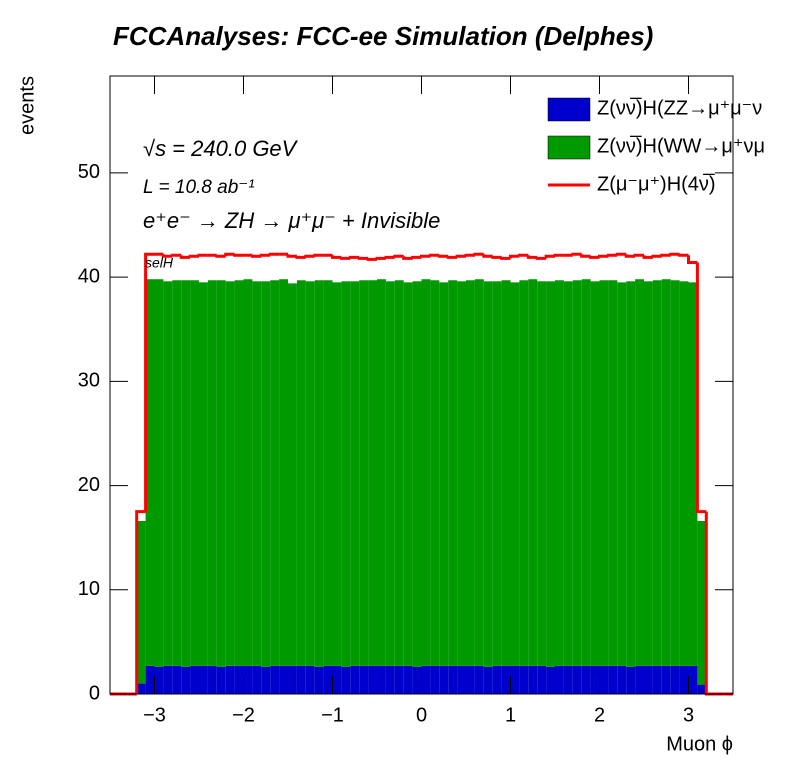 The width and height of the screenshot is (796, 772). What do you see at coordinates (656, 183) in the screenshot?
I see `legend-label: Z(μ⁻μ⁺)H(4ν̅)` at bounding box center [656, 183].